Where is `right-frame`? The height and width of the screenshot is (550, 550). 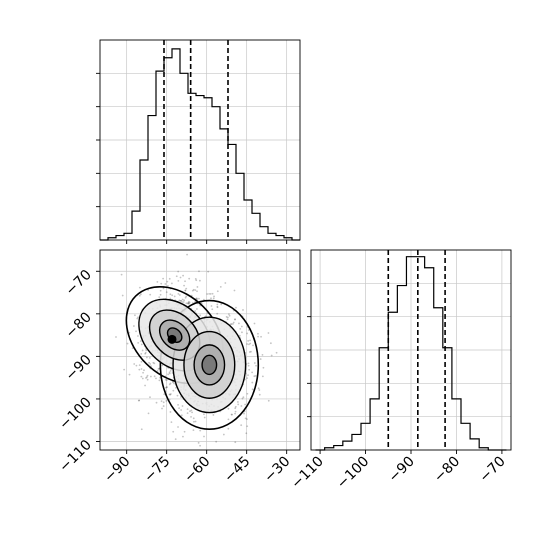 right-frame is located at coordinates (411, 350).